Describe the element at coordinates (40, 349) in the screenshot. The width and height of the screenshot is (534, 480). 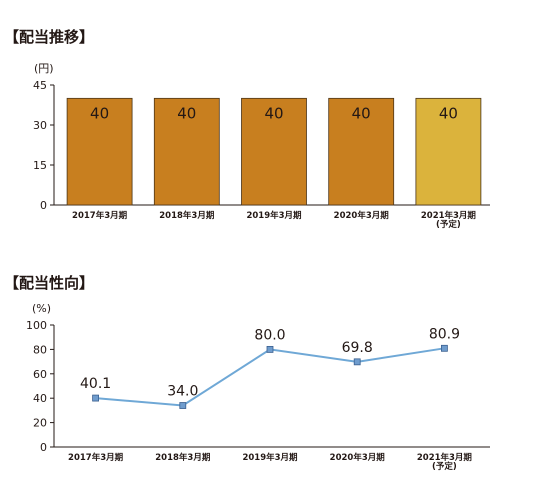
I see `y-tick-label: 80` at that location.